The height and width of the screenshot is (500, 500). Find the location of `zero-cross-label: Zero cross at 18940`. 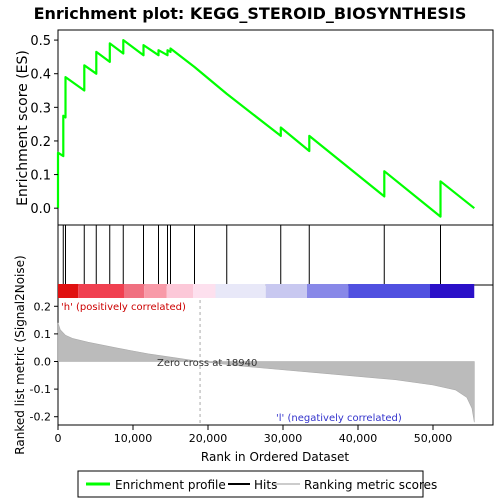

zero-cross-label: Zero cross at 18940 is located at coordinates (207, 363).